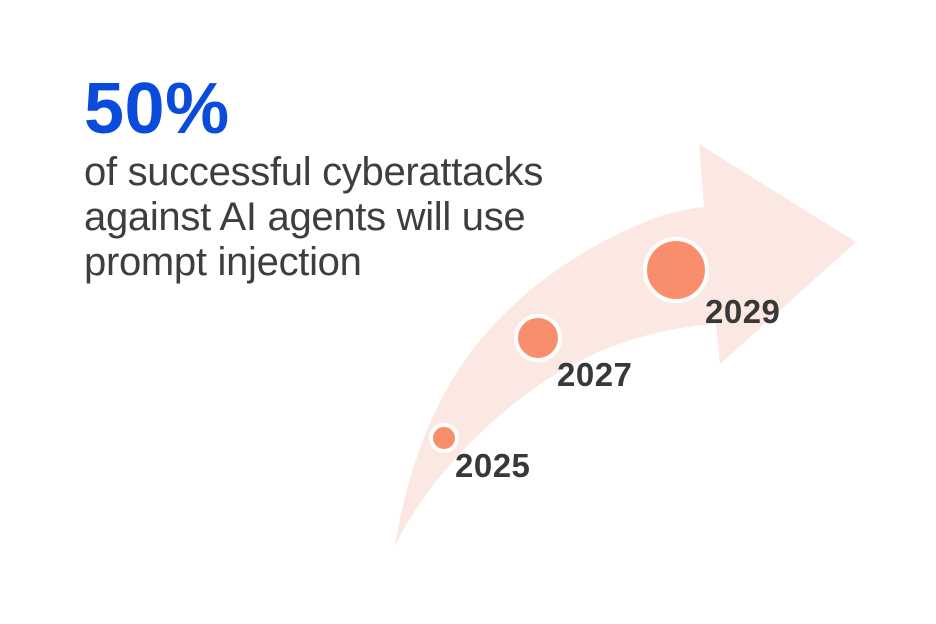  Describe the element at coordinates (314, 172) in the screenshot. I see `stat-description-line-1: of successful cyberattacks` at that location.